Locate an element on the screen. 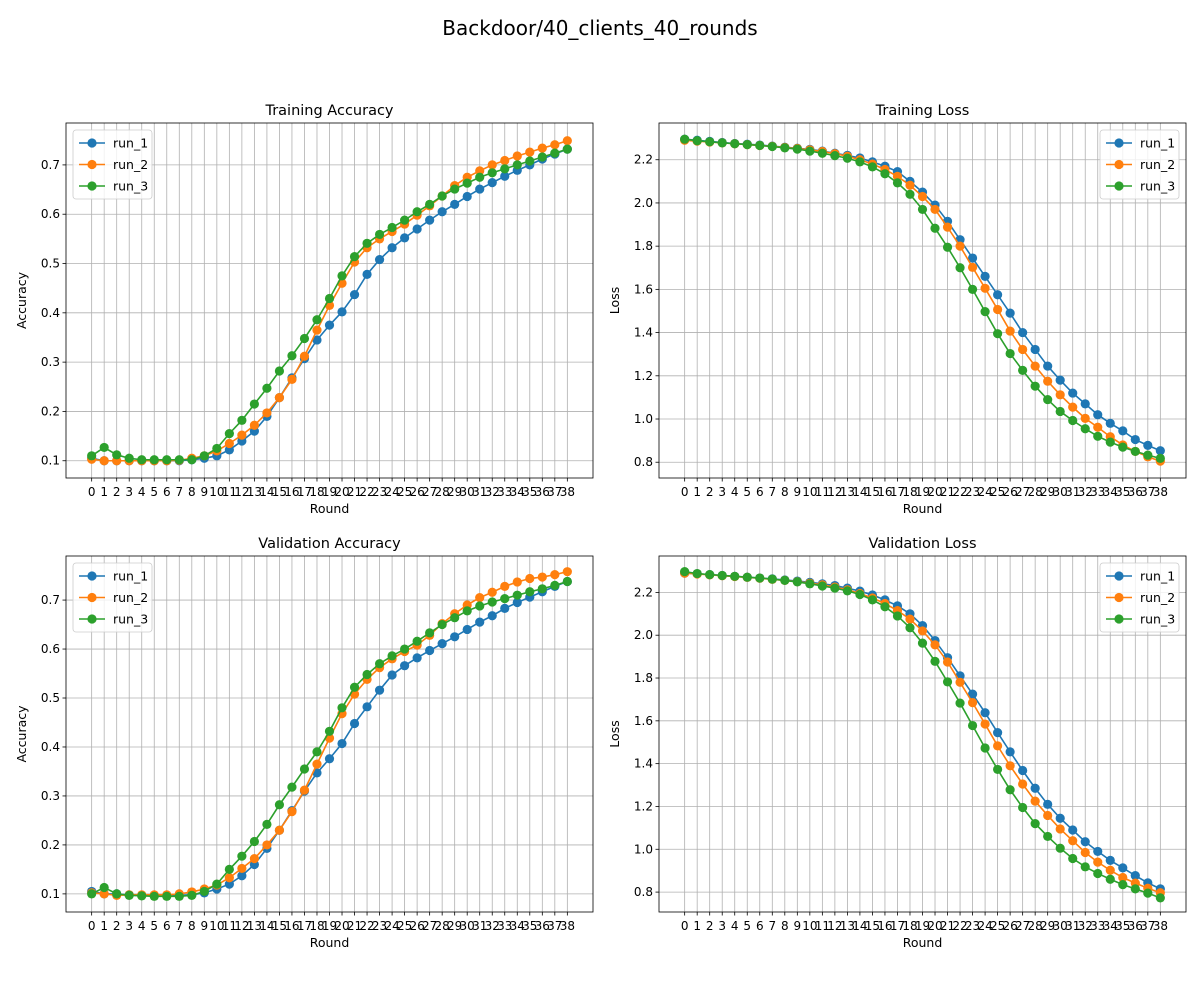  x-axis-label: Round is located at coordinates (923, 508).